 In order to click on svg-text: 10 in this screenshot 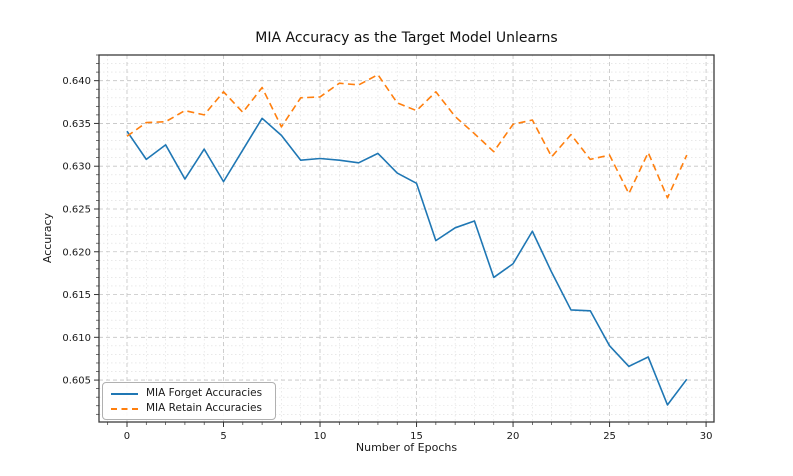, I will do `click(320, 436)`.